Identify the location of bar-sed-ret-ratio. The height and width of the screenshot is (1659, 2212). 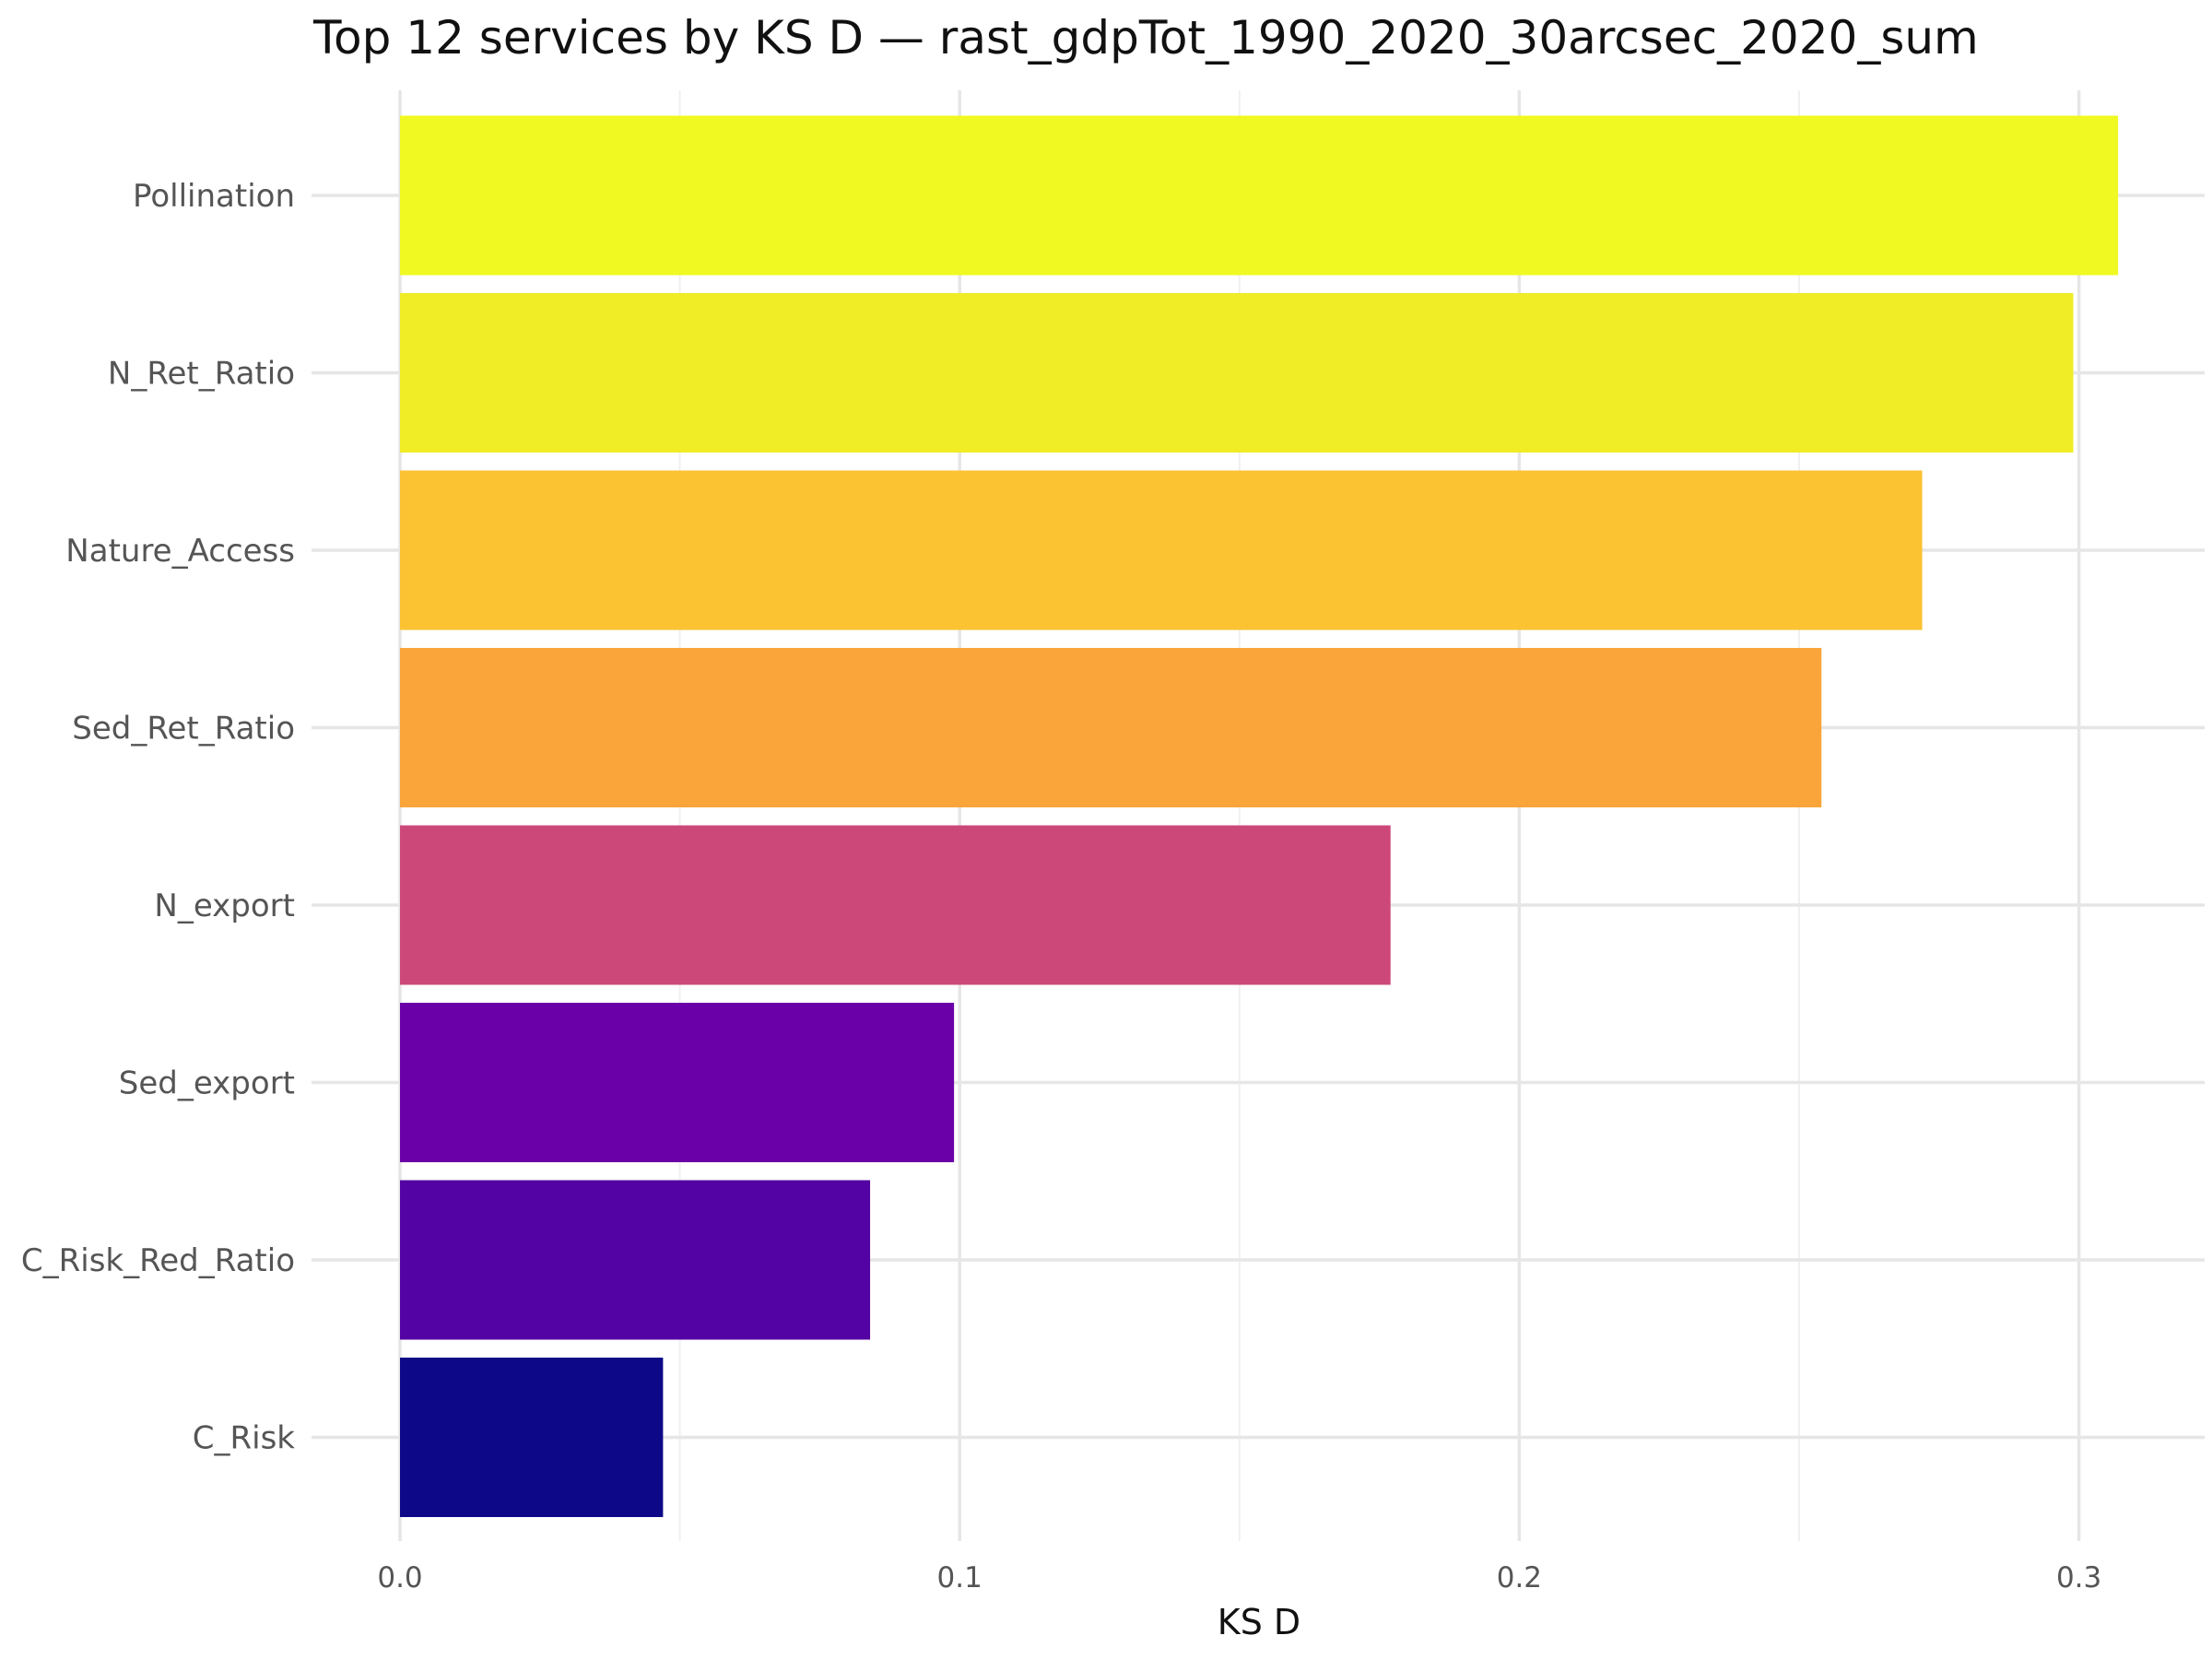
(1111, 727).